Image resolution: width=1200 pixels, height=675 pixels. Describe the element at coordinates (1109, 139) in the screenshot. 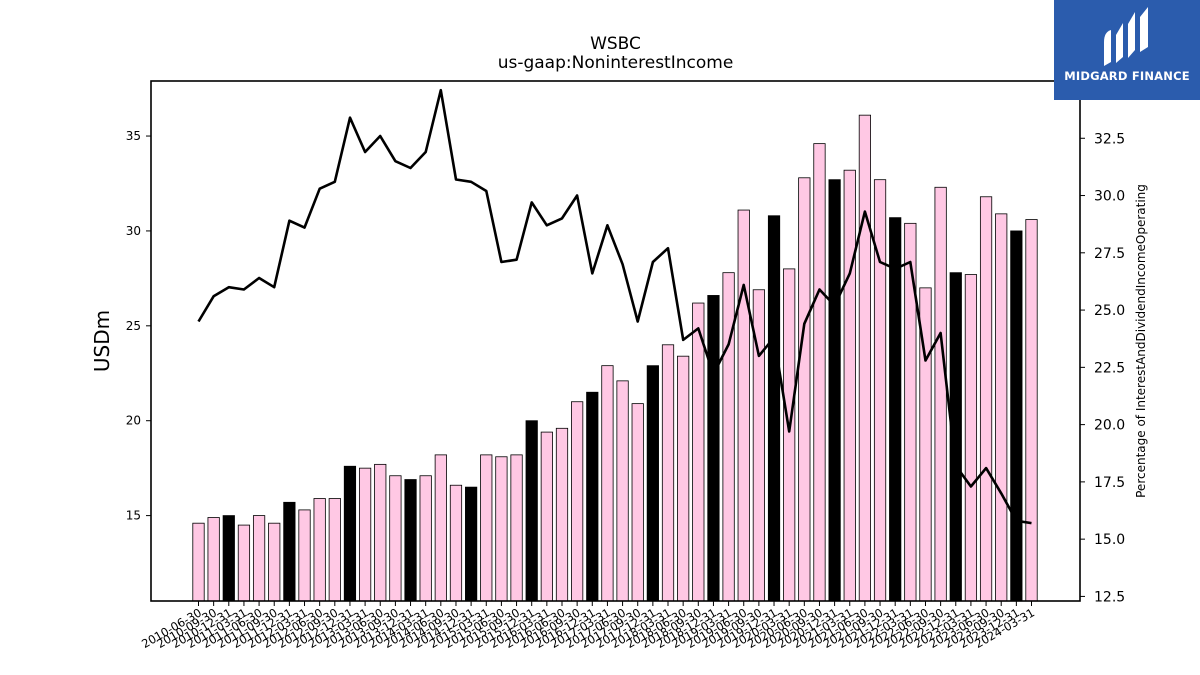

I see `y2-tick-label: 32.5` at that location.